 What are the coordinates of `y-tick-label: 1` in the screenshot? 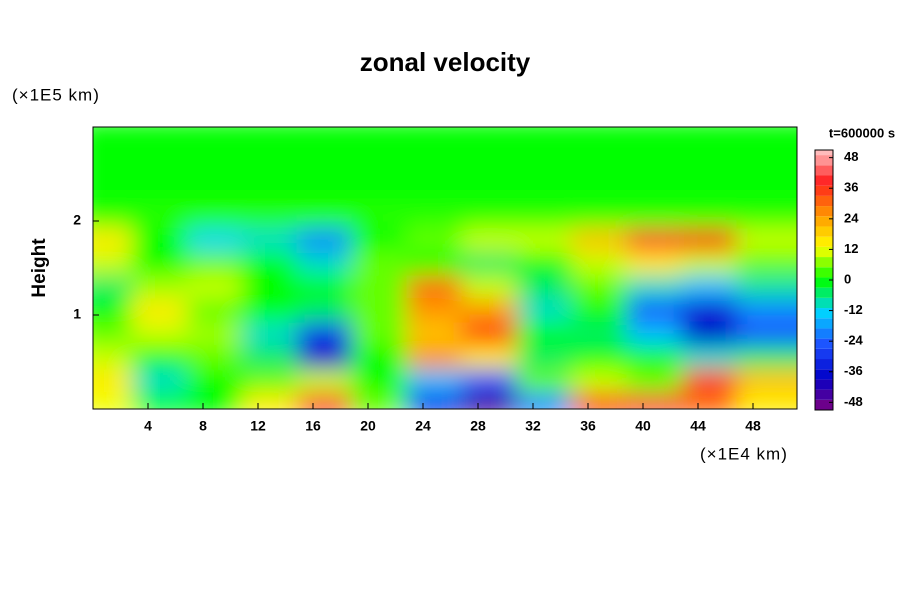 It's located at (77, 314).